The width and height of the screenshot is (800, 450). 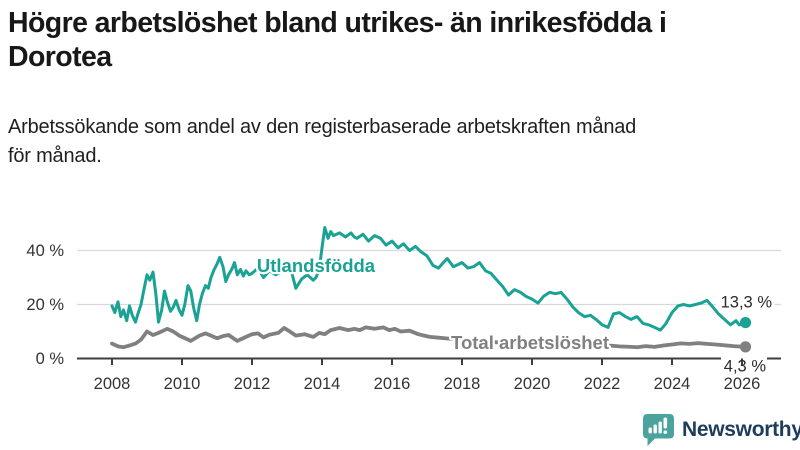 What do you see at coordinates (252, 384) in the screenshot?
I see `x-axis-tick-label: 2012` at bounding box center [252, 384].